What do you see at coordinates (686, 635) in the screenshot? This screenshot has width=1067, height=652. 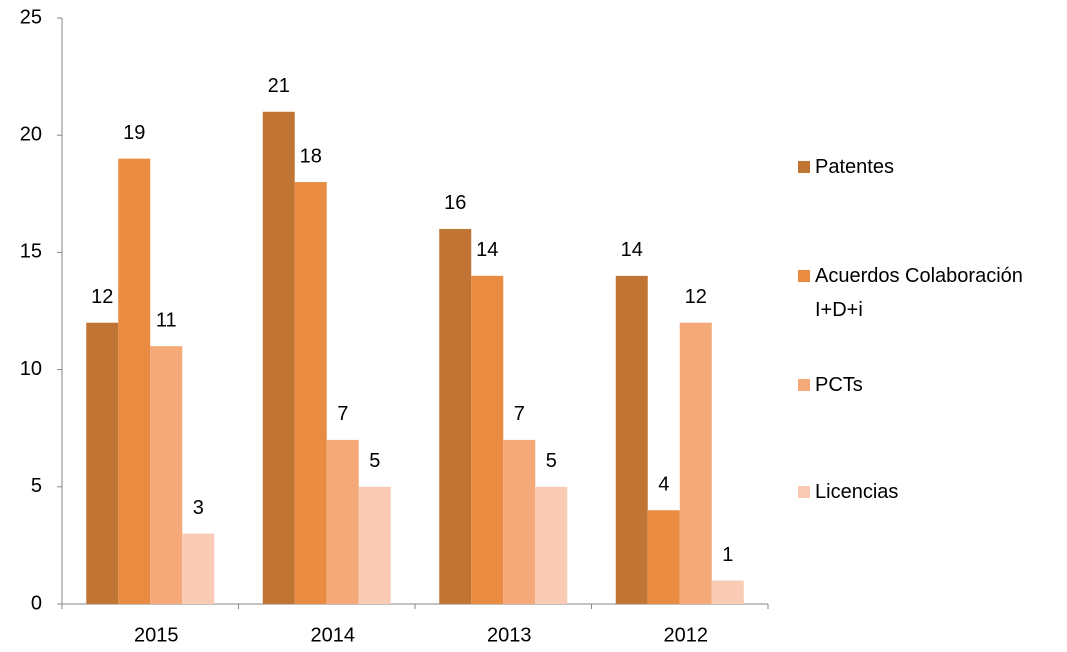 I see `x-tick-label: 2012` at bounding box center [686, 635].